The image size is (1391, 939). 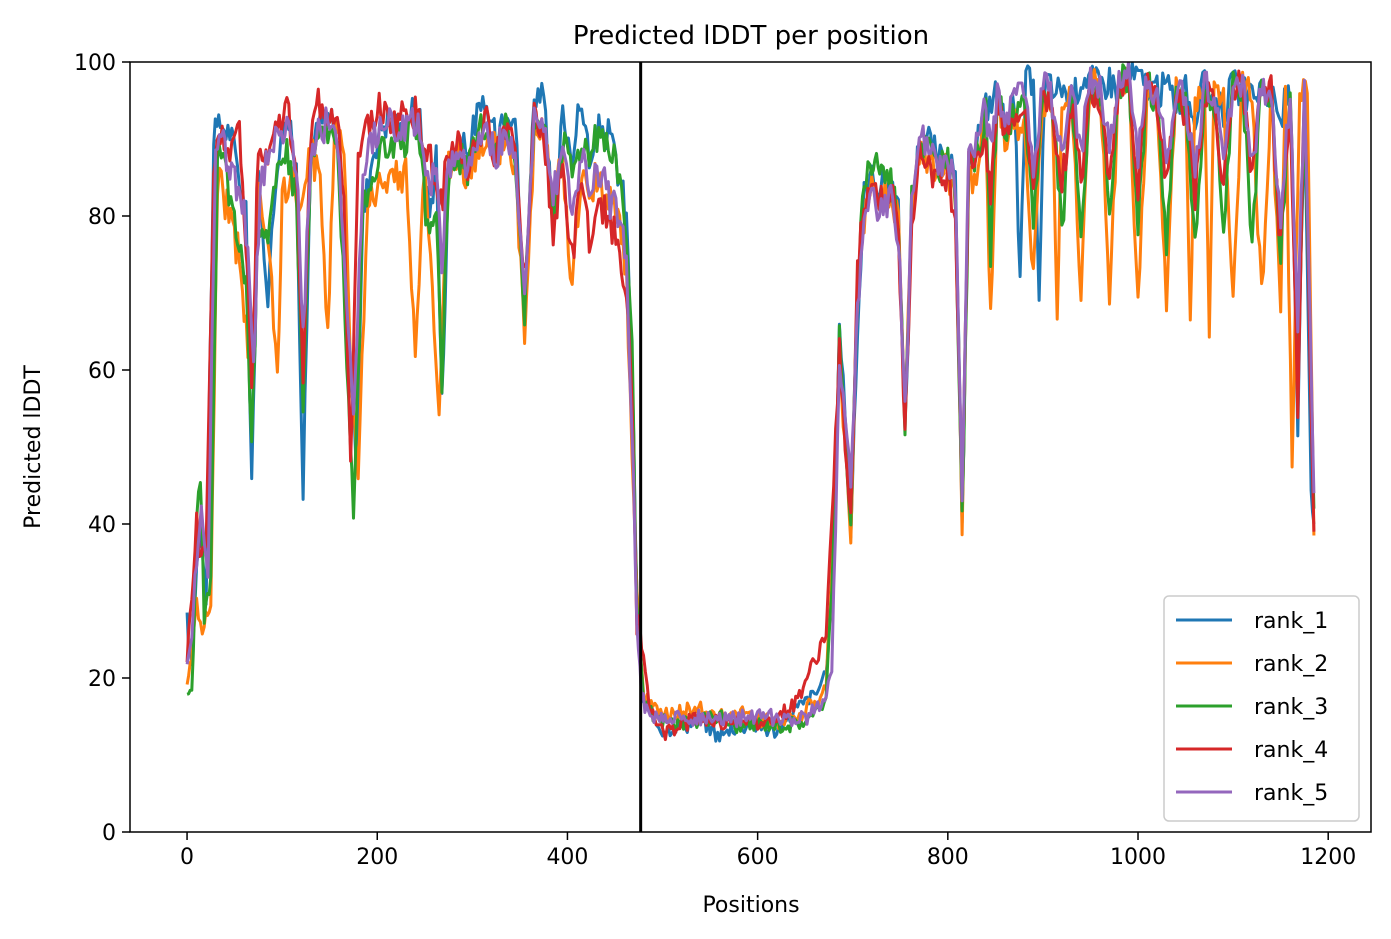 I want to click on legend-label-rank_2: rank_2, so click(x=1291, y=664).